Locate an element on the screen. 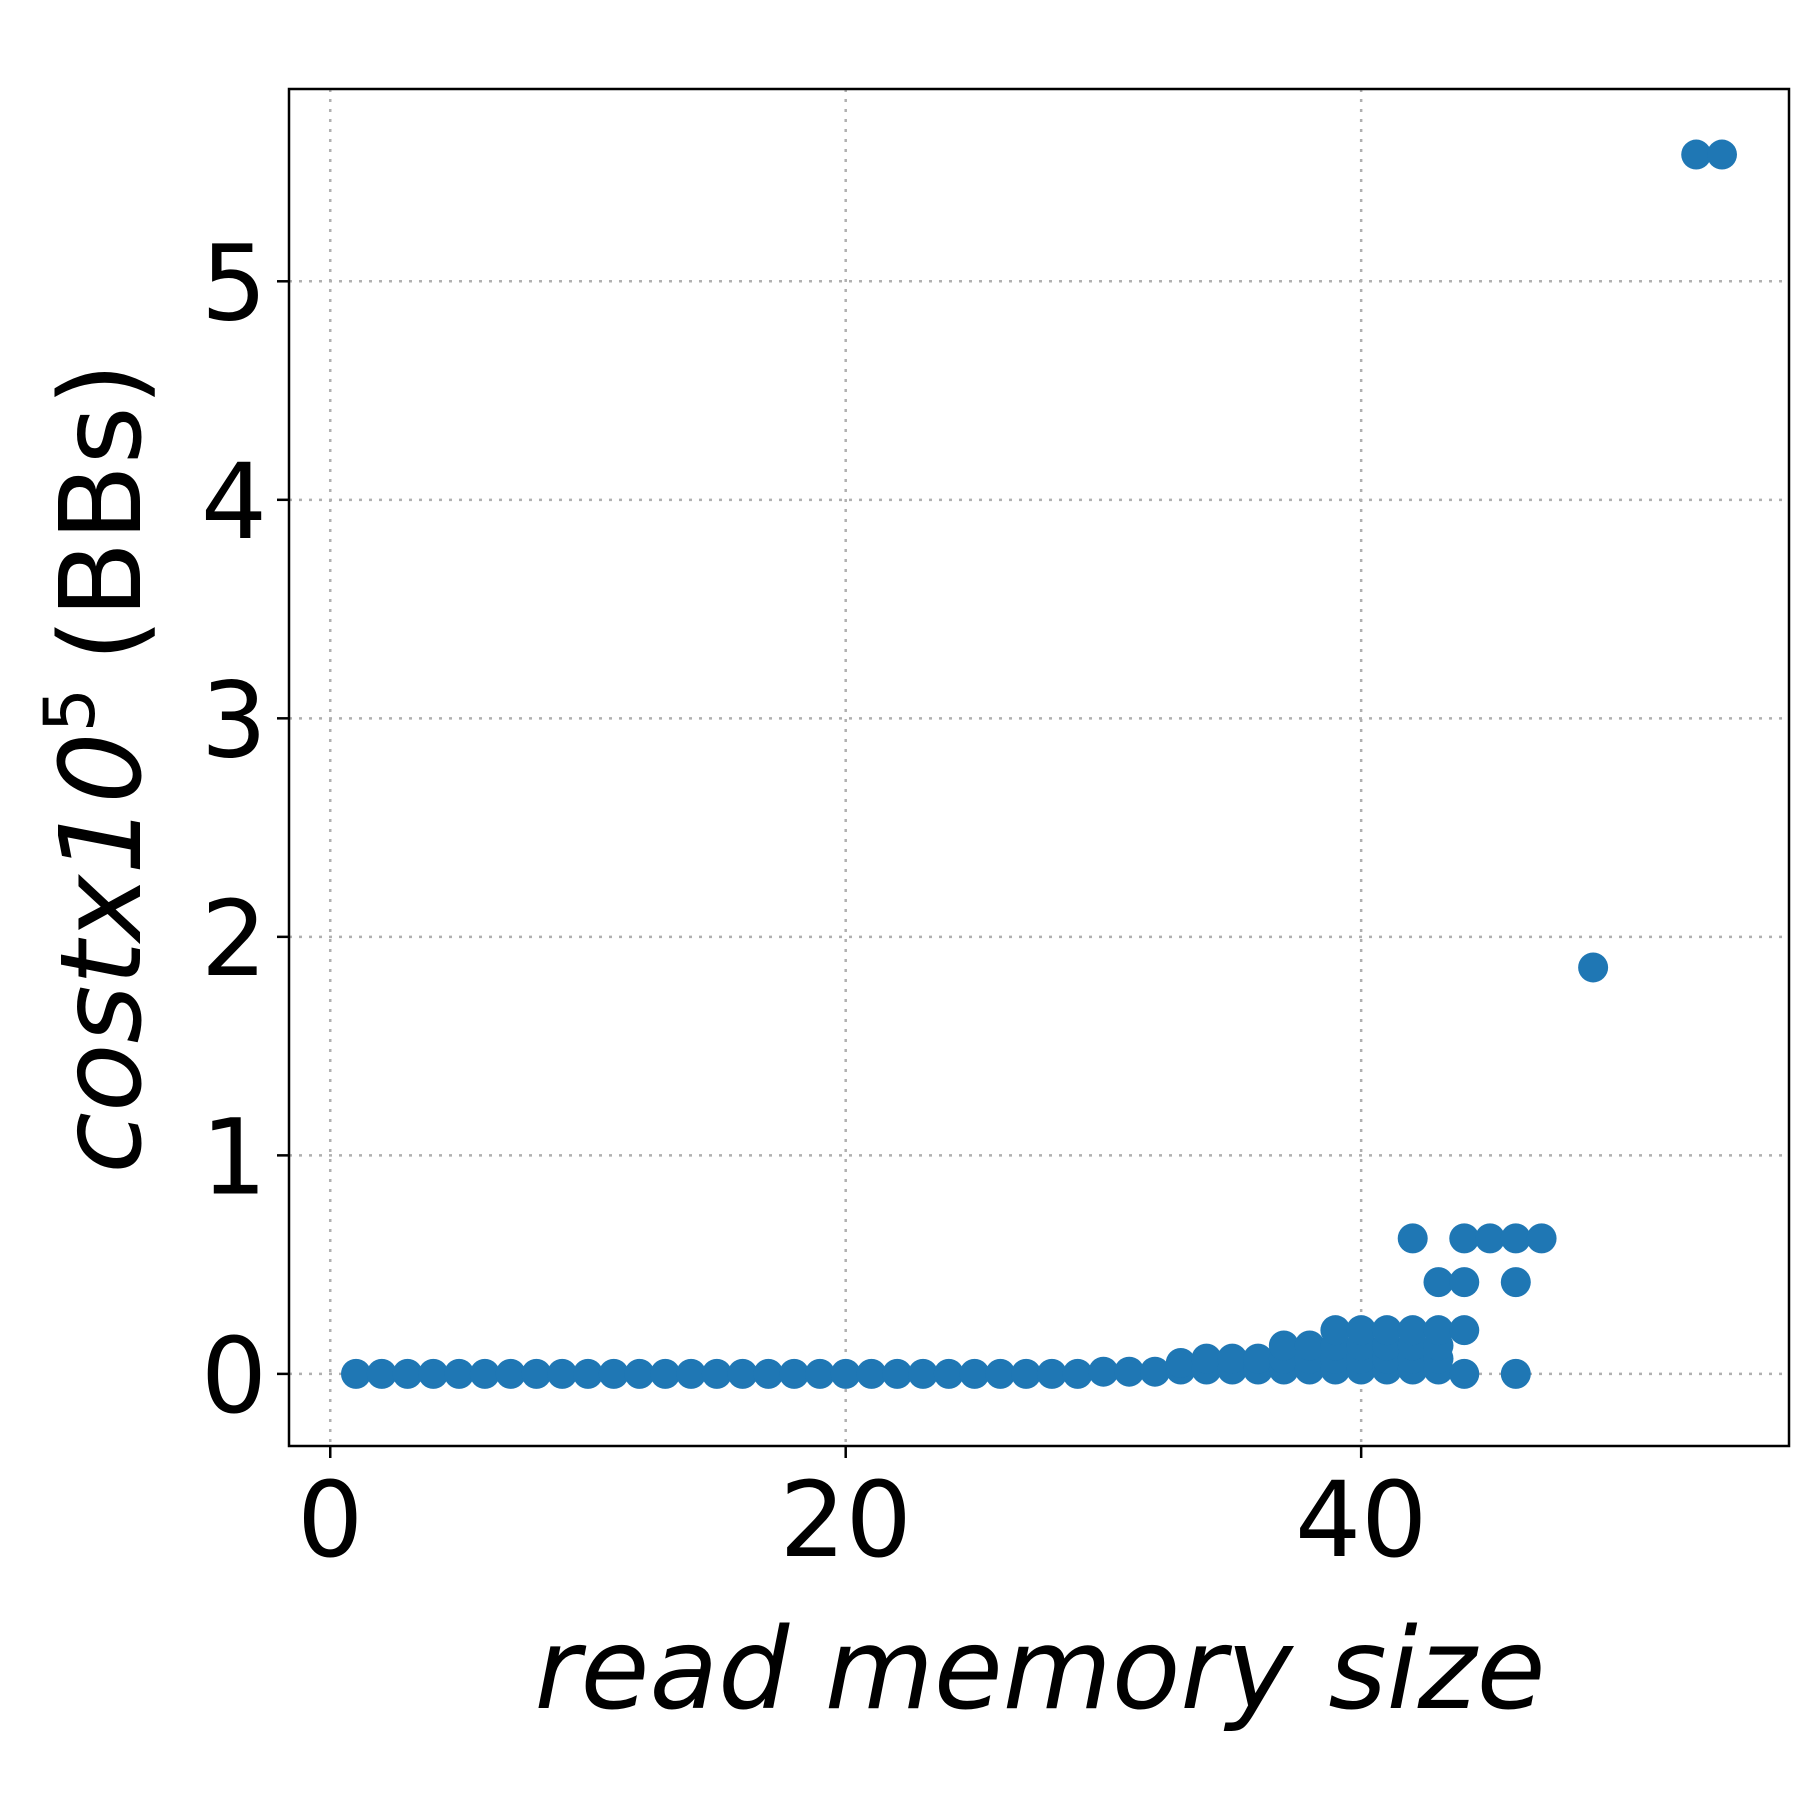 This screenshot has width=1800, height=1800. x-axis-ticks: 0 20 40 is located at coordinates (862, 1513).